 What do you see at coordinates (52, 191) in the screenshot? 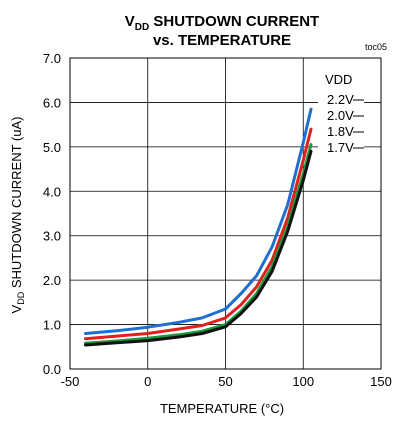
I see `y-tick-label: 4.0` at bounding box center [52, 191].